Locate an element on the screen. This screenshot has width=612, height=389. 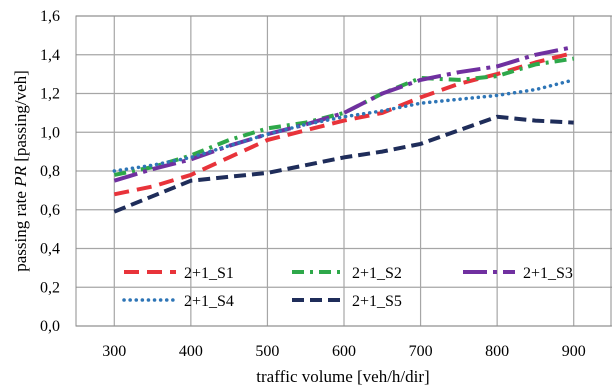
x-tick-label: 600 is located at coordinates (344, 351).